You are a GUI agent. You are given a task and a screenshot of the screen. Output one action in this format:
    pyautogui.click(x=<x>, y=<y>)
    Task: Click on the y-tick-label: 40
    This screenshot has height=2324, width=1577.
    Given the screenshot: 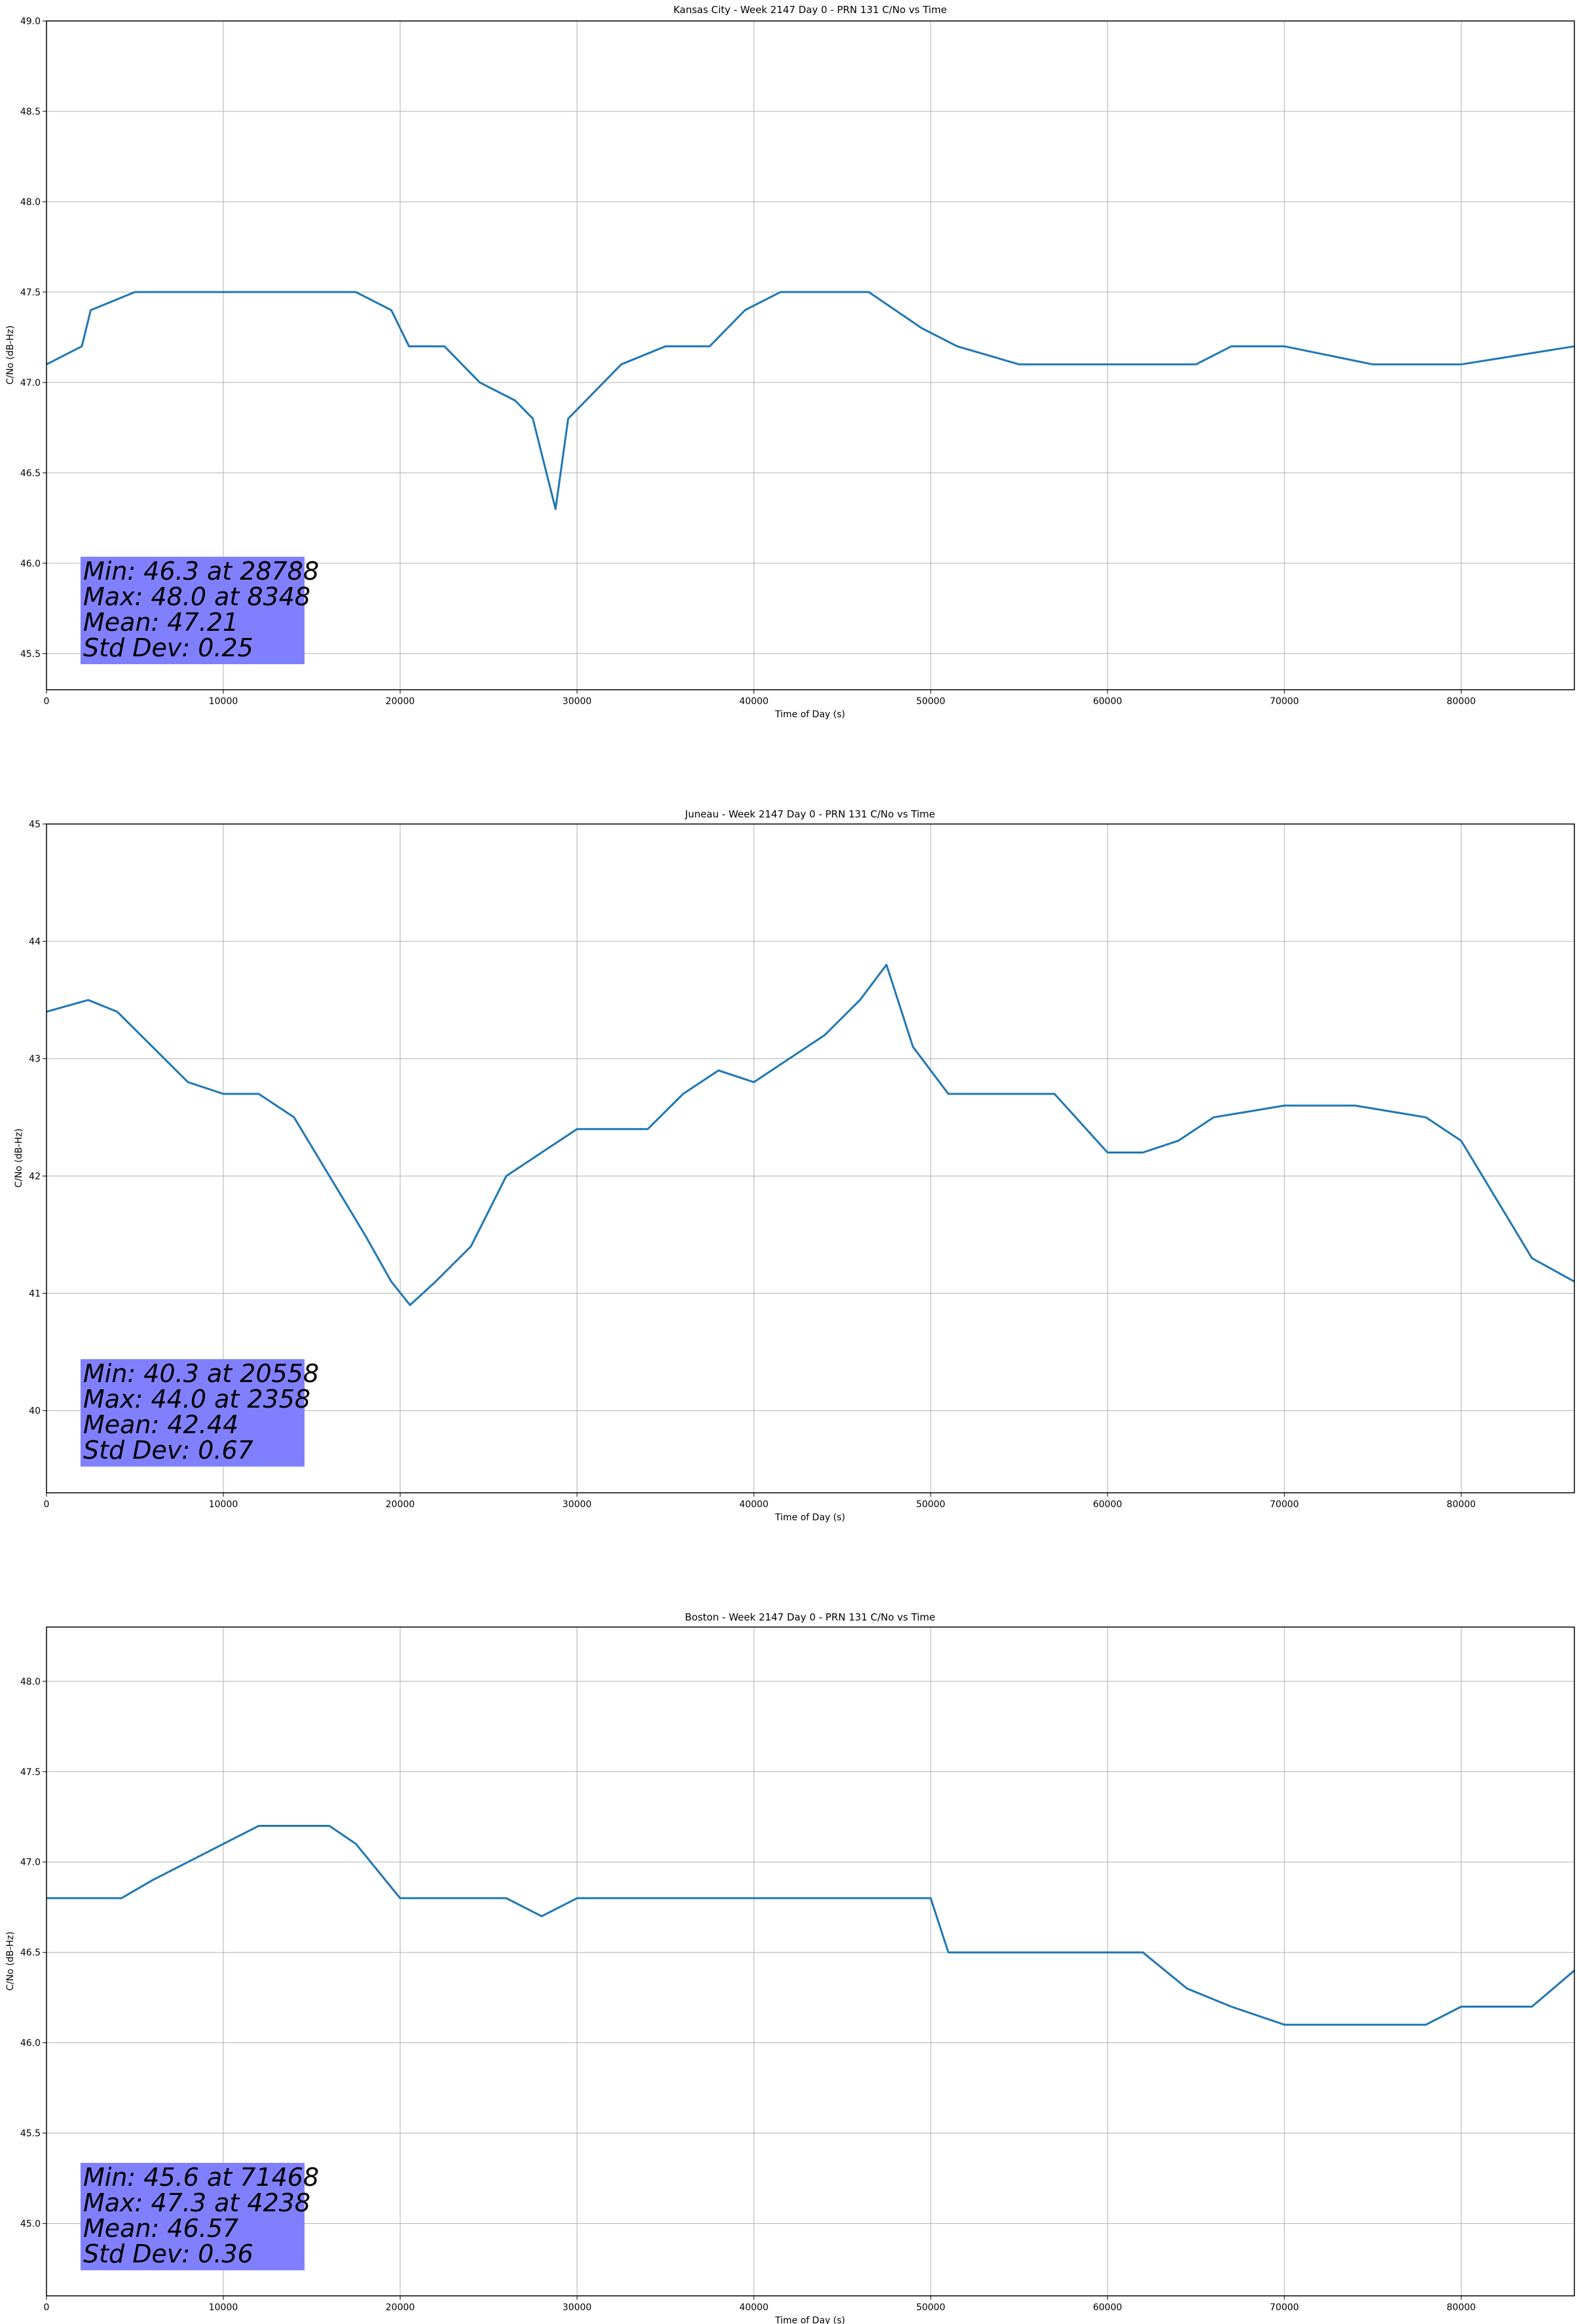 What is the action you would take?
    pyautogui.click(x=35, y=1411)
    